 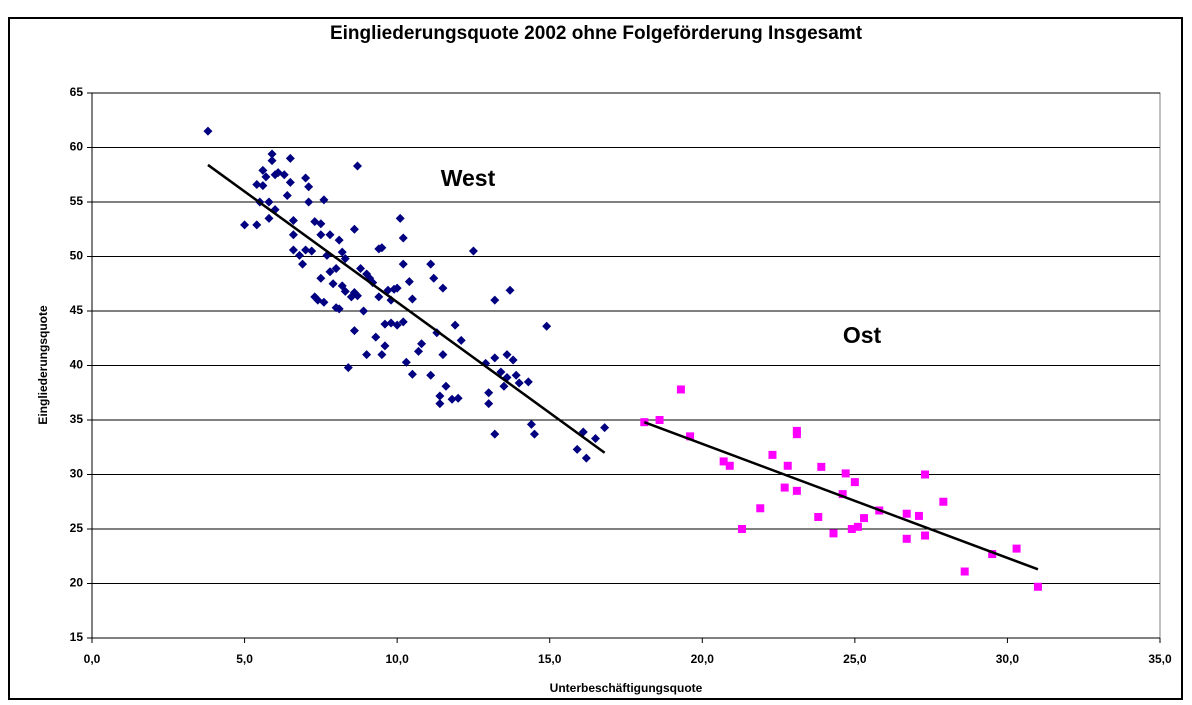 What do you see at coordinates (1008, 659) in the screenshot?
I see `x-tick-label: 30,0` at bounding box center [1008, 659].